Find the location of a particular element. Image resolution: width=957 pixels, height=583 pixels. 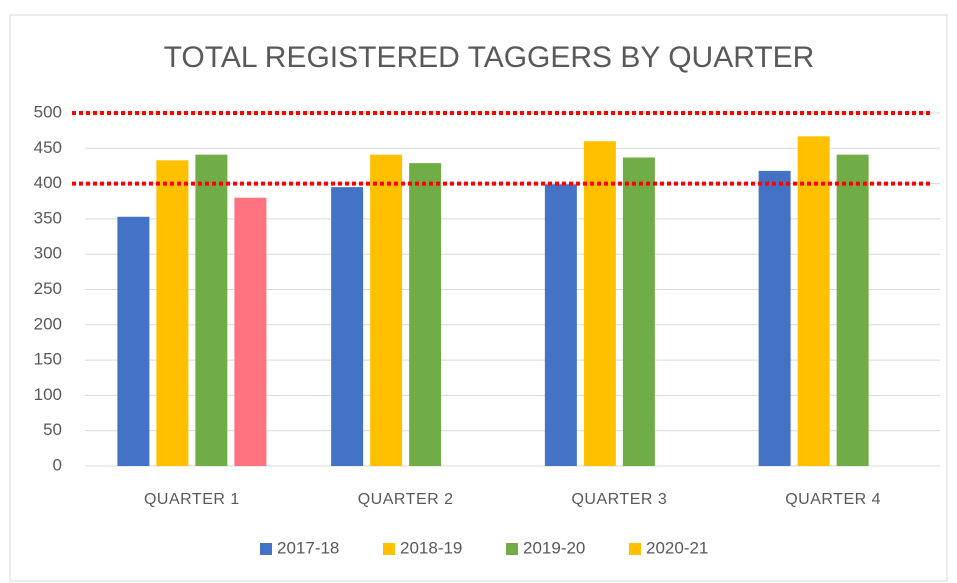

y-tick-label: 500 is located at coordinates (48, 111).